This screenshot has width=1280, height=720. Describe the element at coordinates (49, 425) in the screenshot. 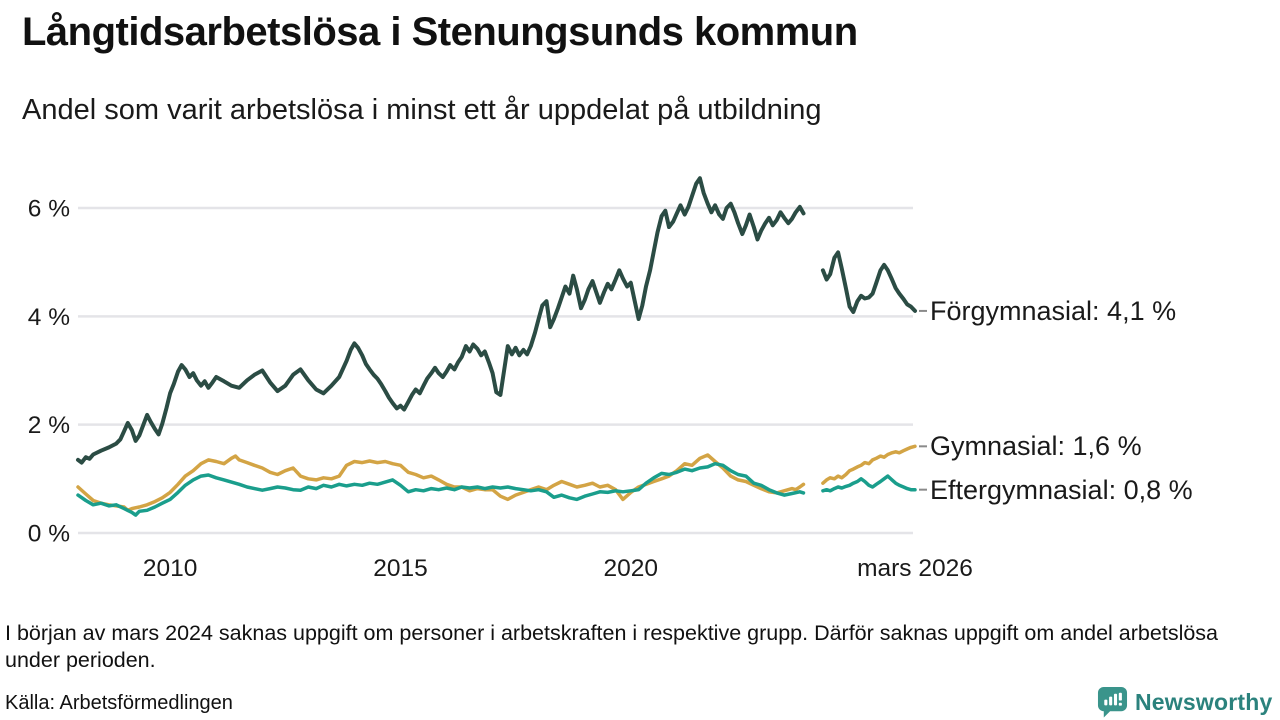

I see `y-tick-label: 2 %` at that location.